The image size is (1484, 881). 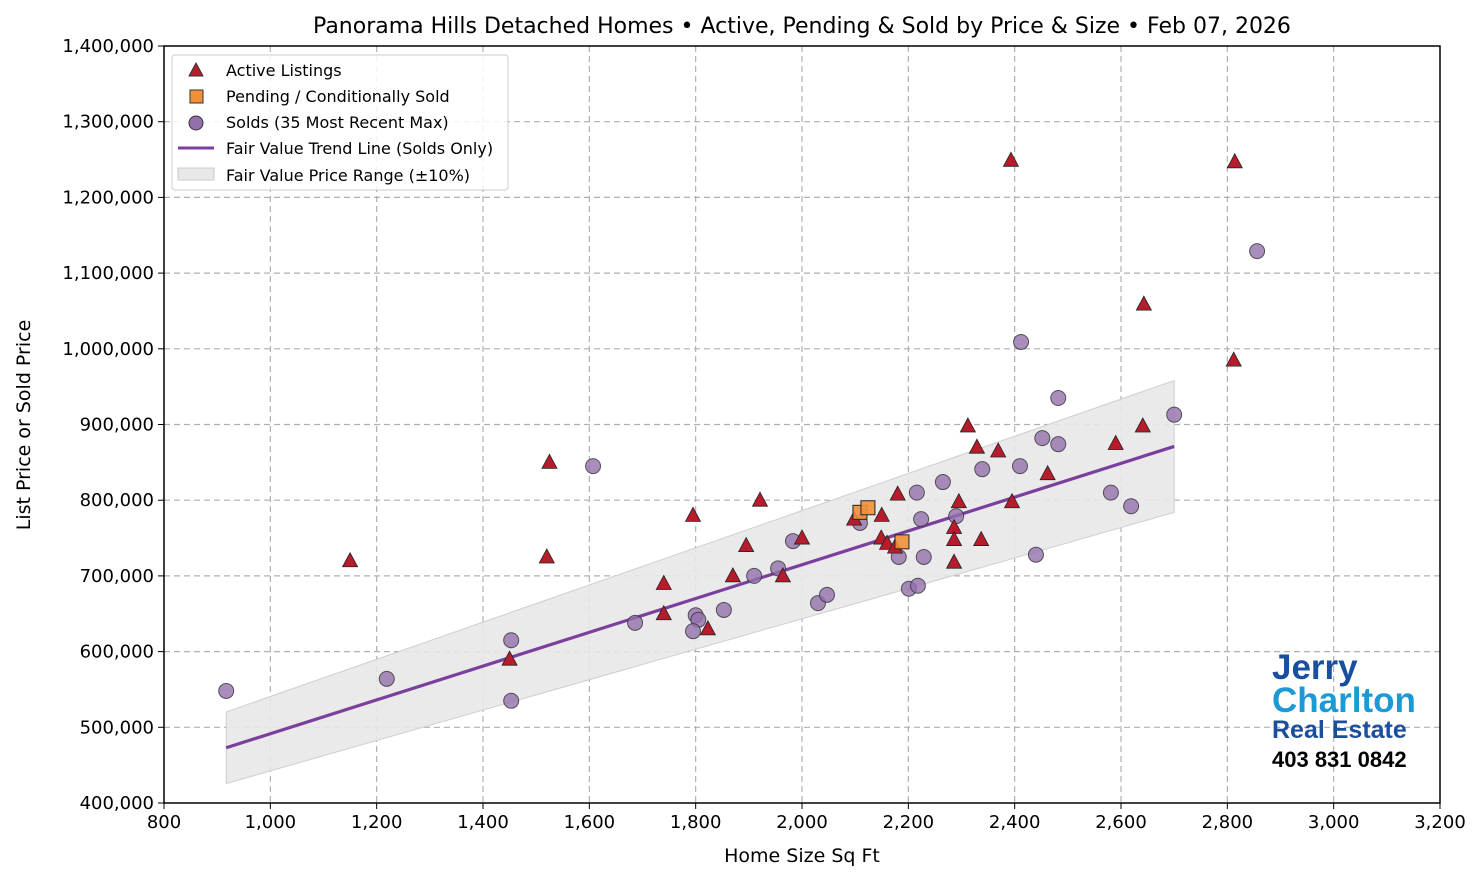 What do you see at coordinates (108, 349) in the screenshot?
I see `y-tick-label: 1,000,000` at bounding box center [108, 349].